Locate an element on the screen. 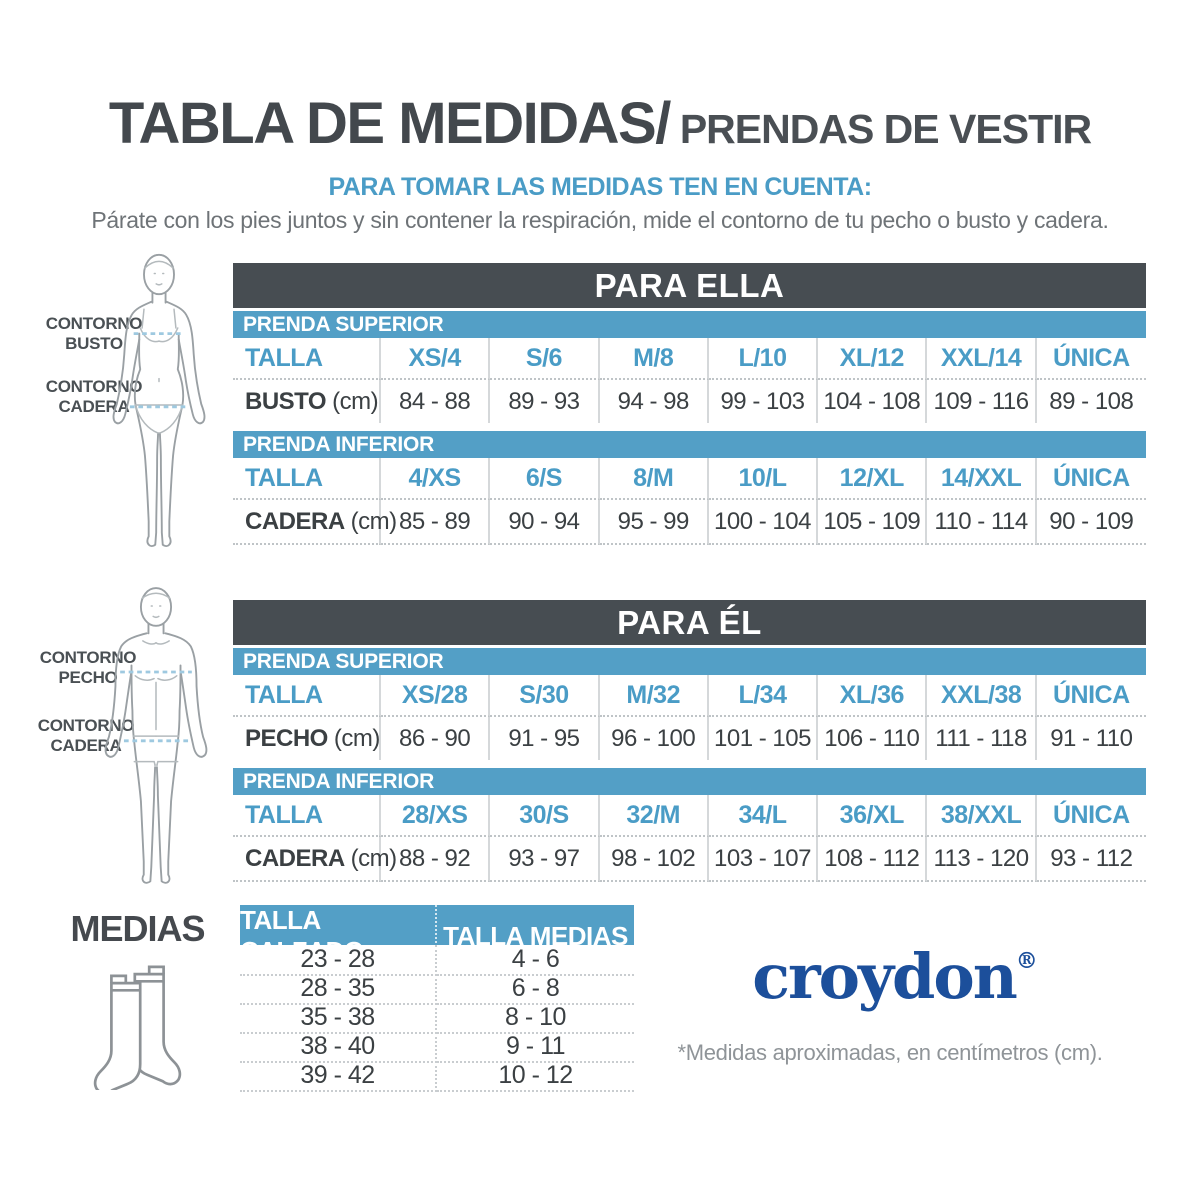 This screenshot has width=1200, height=1200. size-cell: XS/28 is located at coordinates (436, 696).